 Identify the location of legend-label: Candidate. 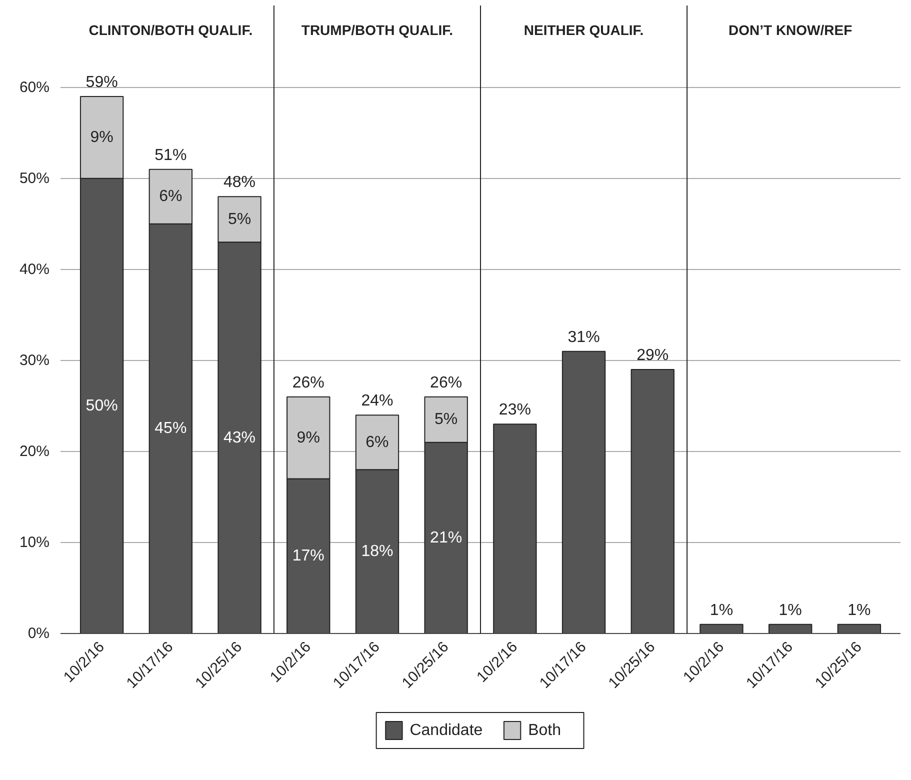
(446, 730).